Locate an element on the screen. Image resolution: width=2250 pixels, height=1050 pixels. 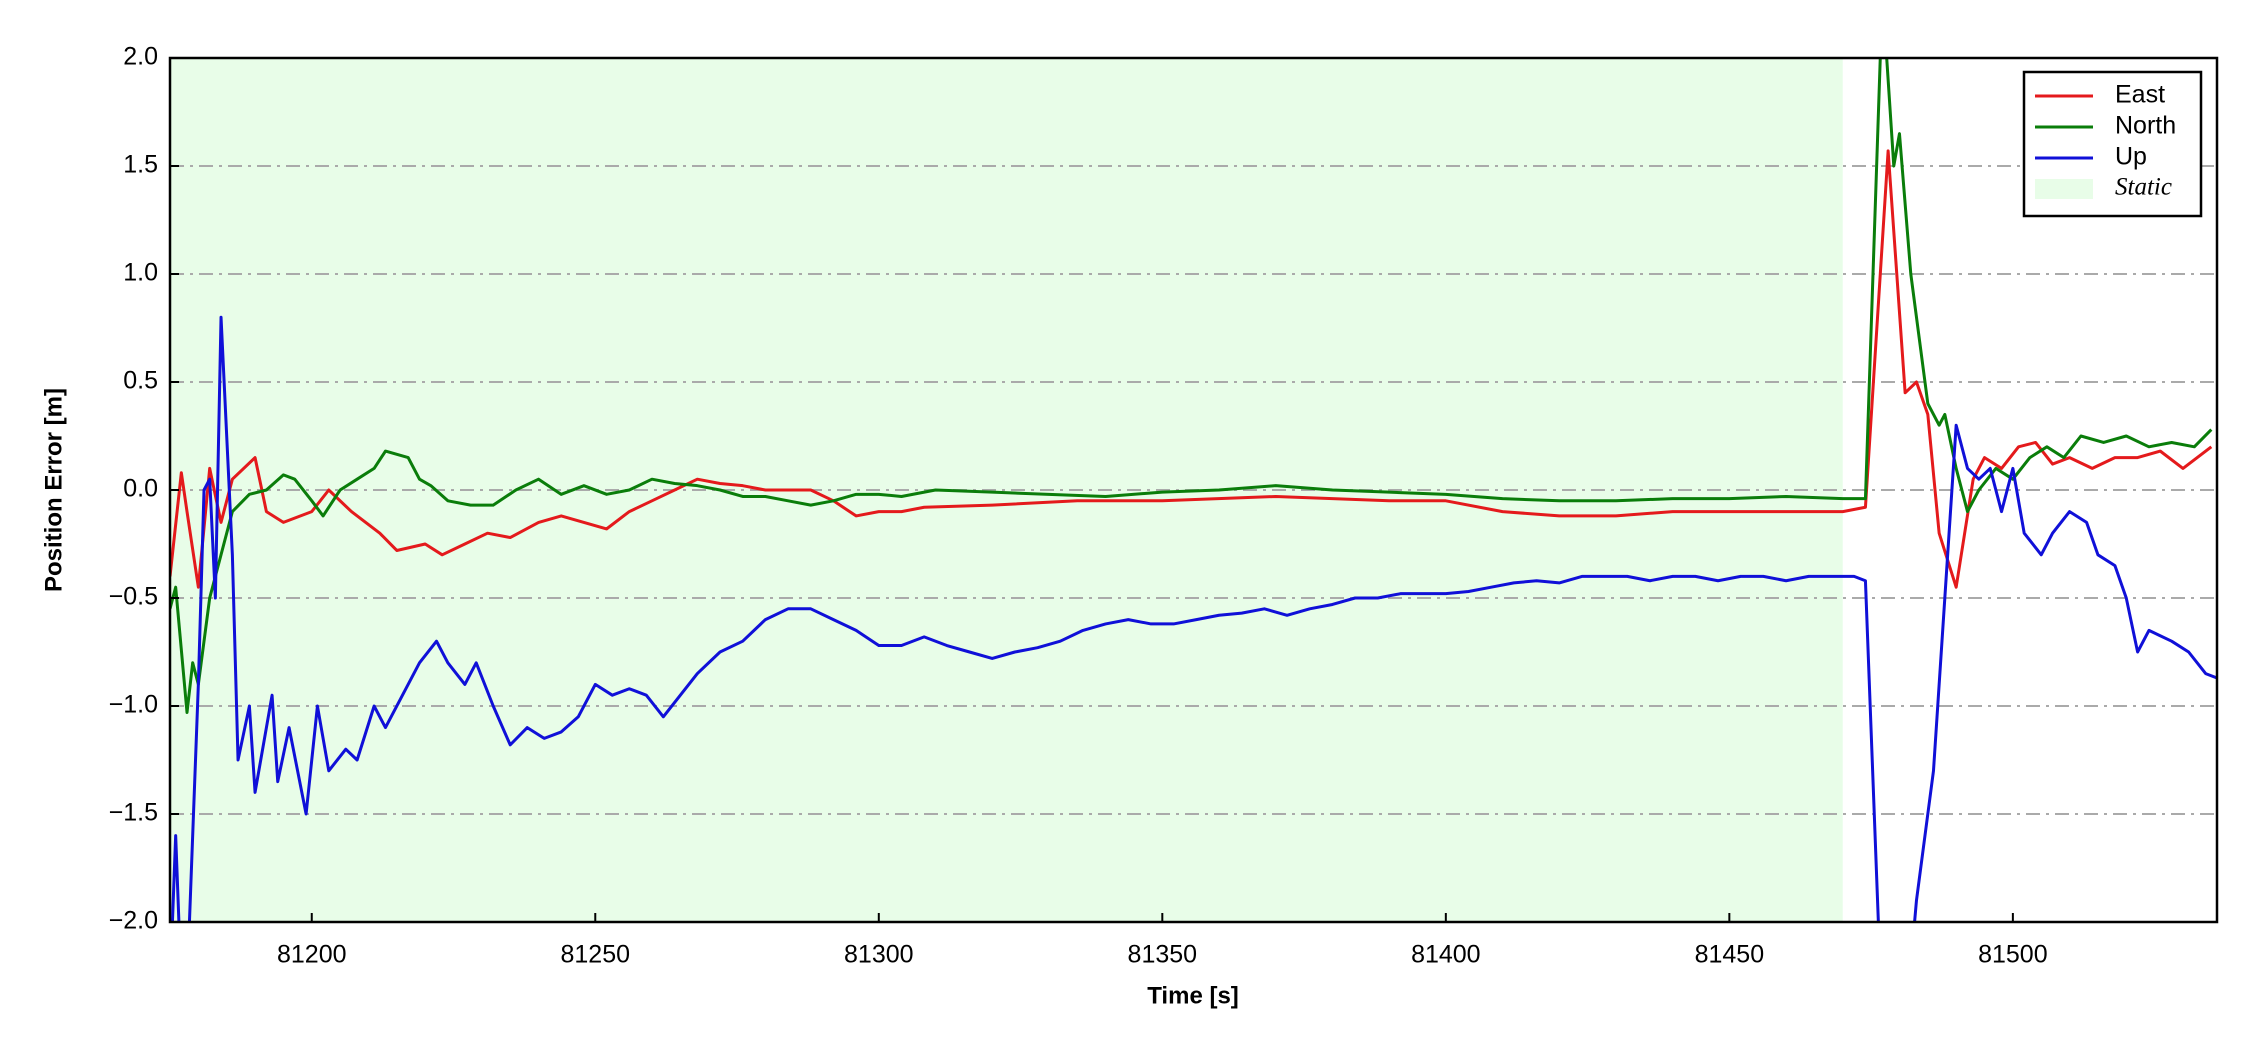
x-tick-label: 81200 is located at coordinates (312, 955).